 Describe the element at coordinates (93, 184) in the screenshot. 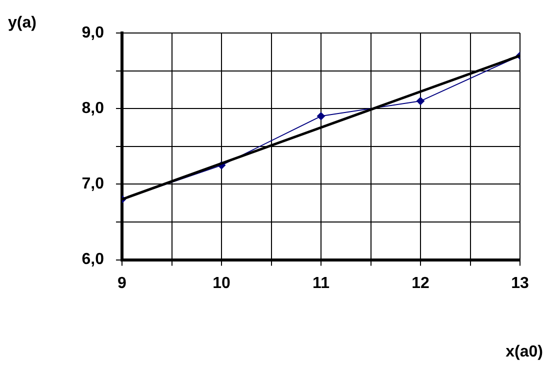

I see `y-tick-label: 7,0` at that location.